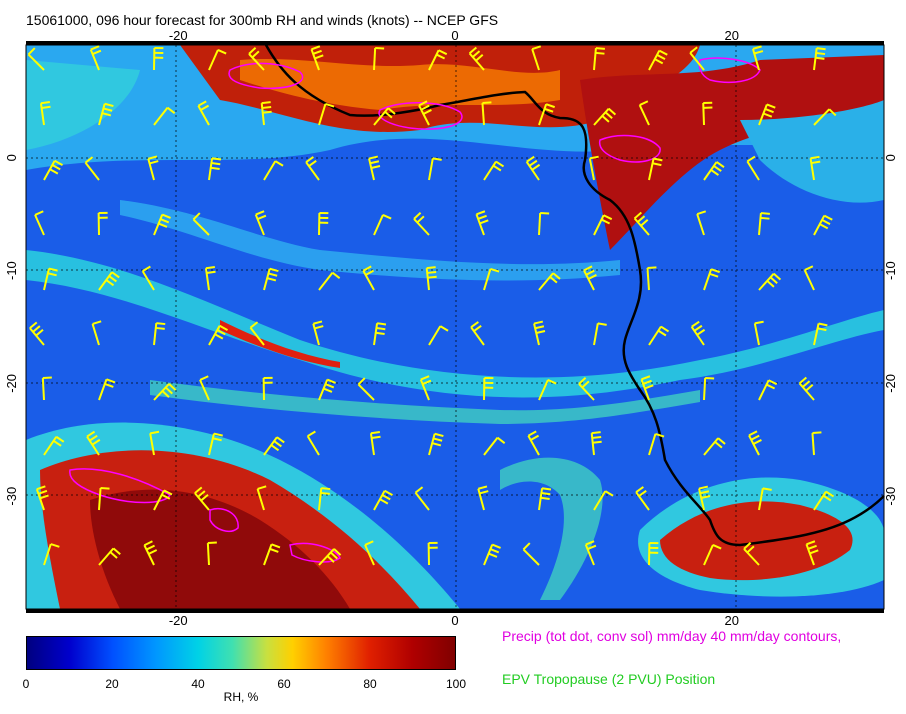  Describe the element at coordinates (890, 496) in the screenshot. I see `y-tick-label-right: -30` at that location.